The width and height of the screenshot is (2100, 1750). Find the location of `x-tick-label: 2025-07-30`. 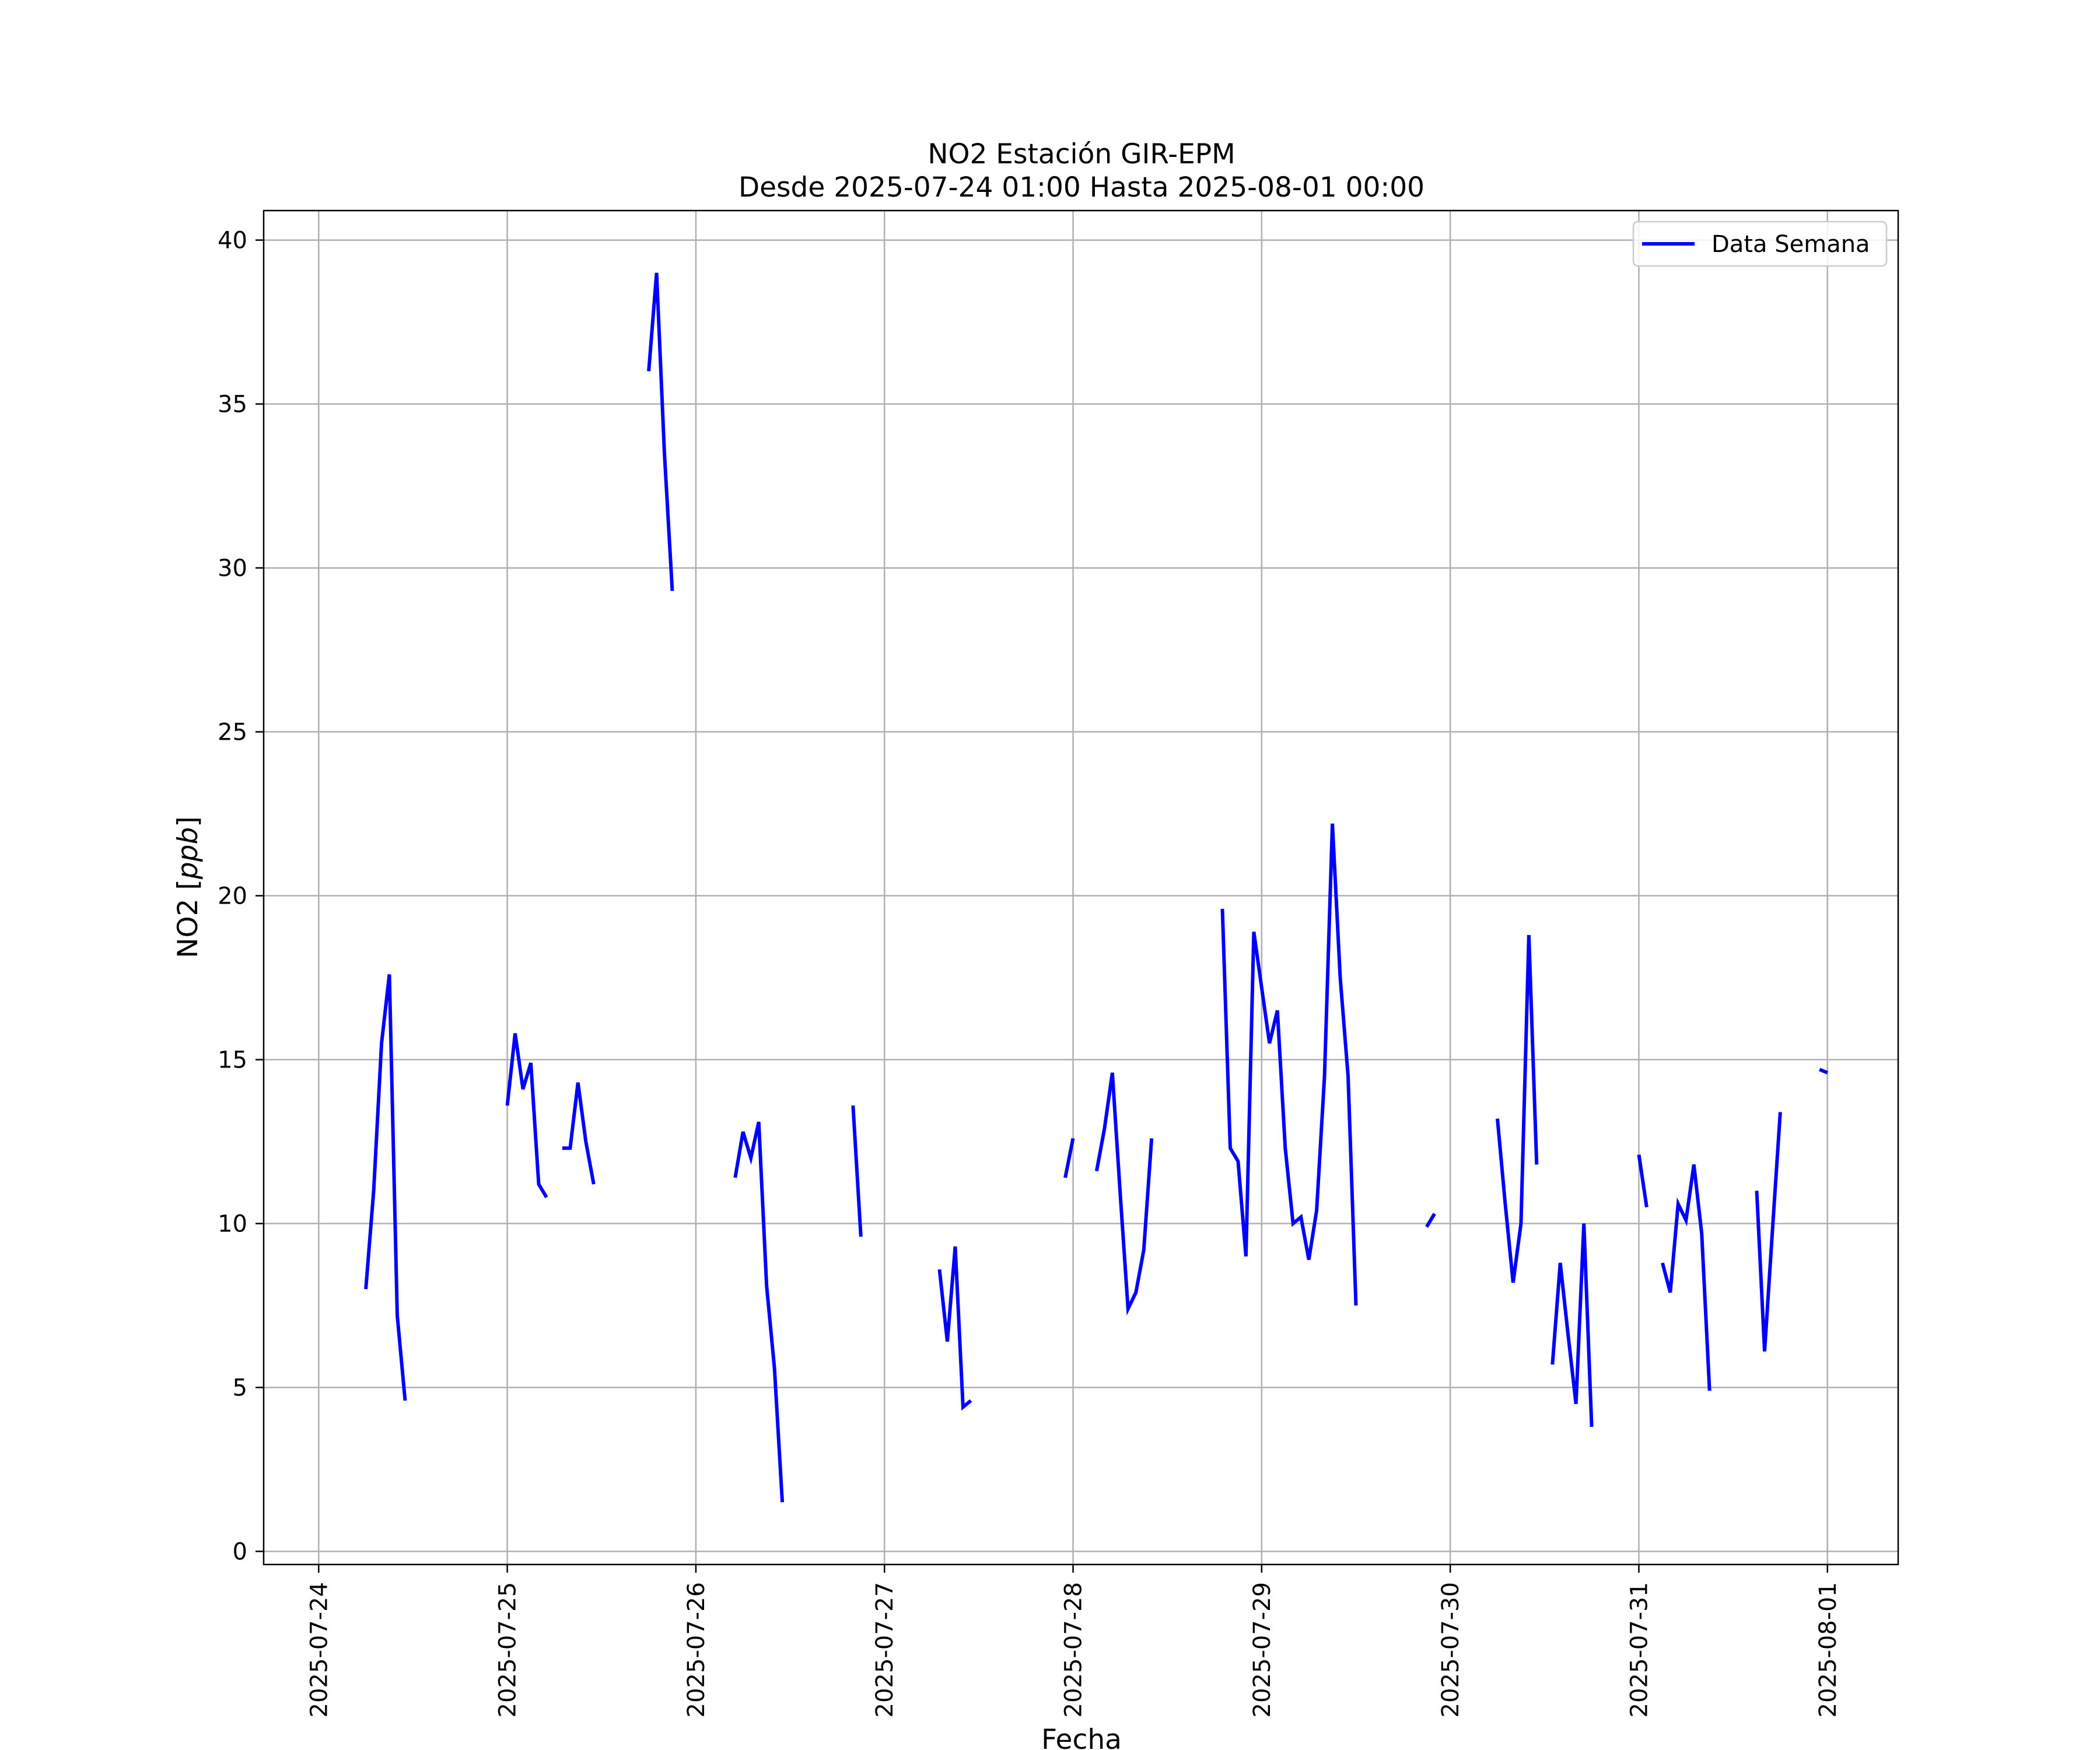

x-tick-label: 2025-07-30 is located at coordinates (1450, 1650).